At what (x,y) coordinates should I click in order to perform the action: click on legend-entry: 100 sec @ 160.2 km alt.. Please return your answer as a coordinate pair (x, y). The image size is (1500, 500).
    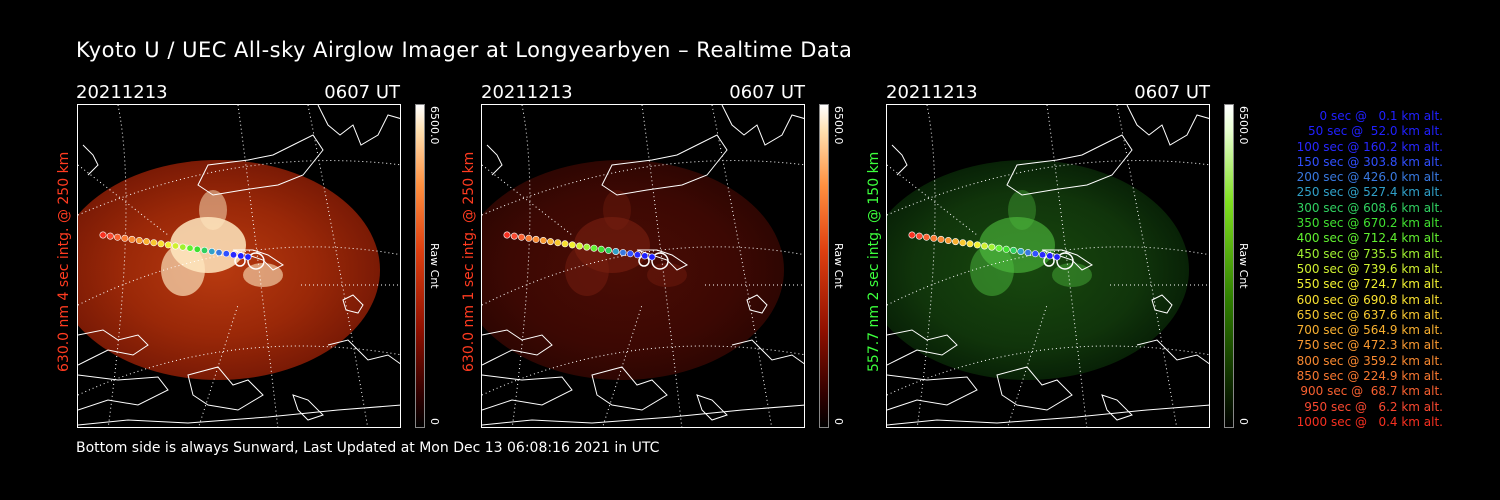
    Looking at the image, I should click on (1369, 146).